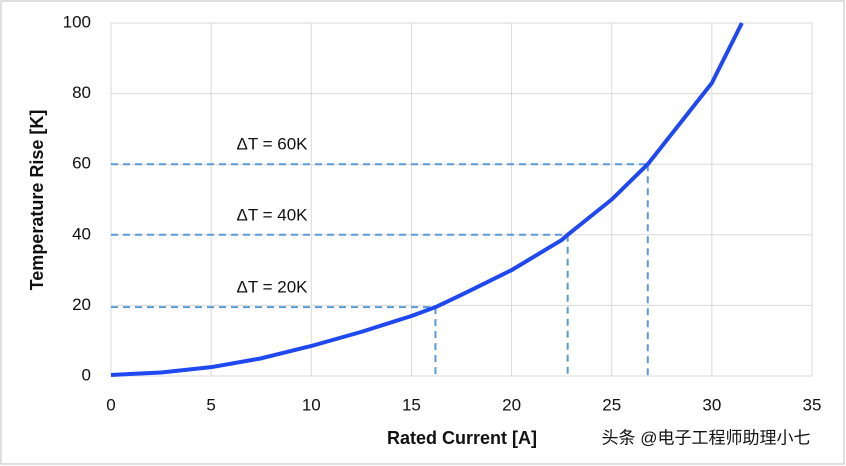 Image resolution: width=846 pixels, height=466 pixels. Describe the element at coordinates (81, 304) in the screenshot. I see `y-tick-label: 20` at that location.